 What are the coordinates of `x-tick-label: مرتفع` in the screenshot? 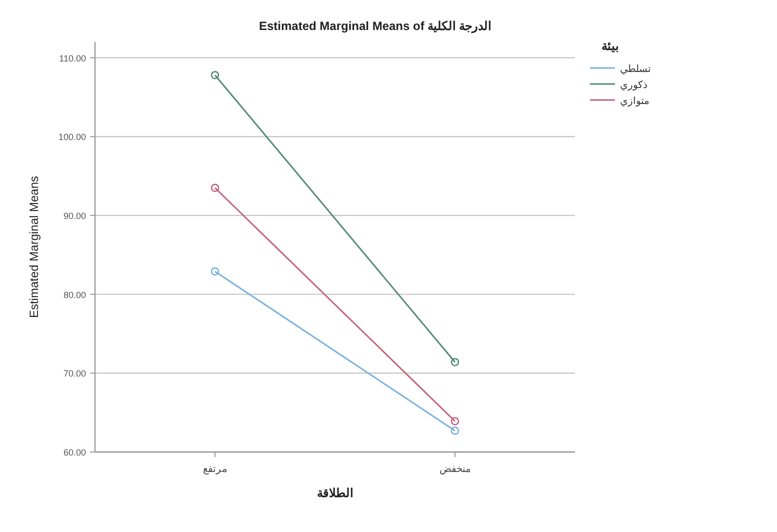 It's located at (215, 469).